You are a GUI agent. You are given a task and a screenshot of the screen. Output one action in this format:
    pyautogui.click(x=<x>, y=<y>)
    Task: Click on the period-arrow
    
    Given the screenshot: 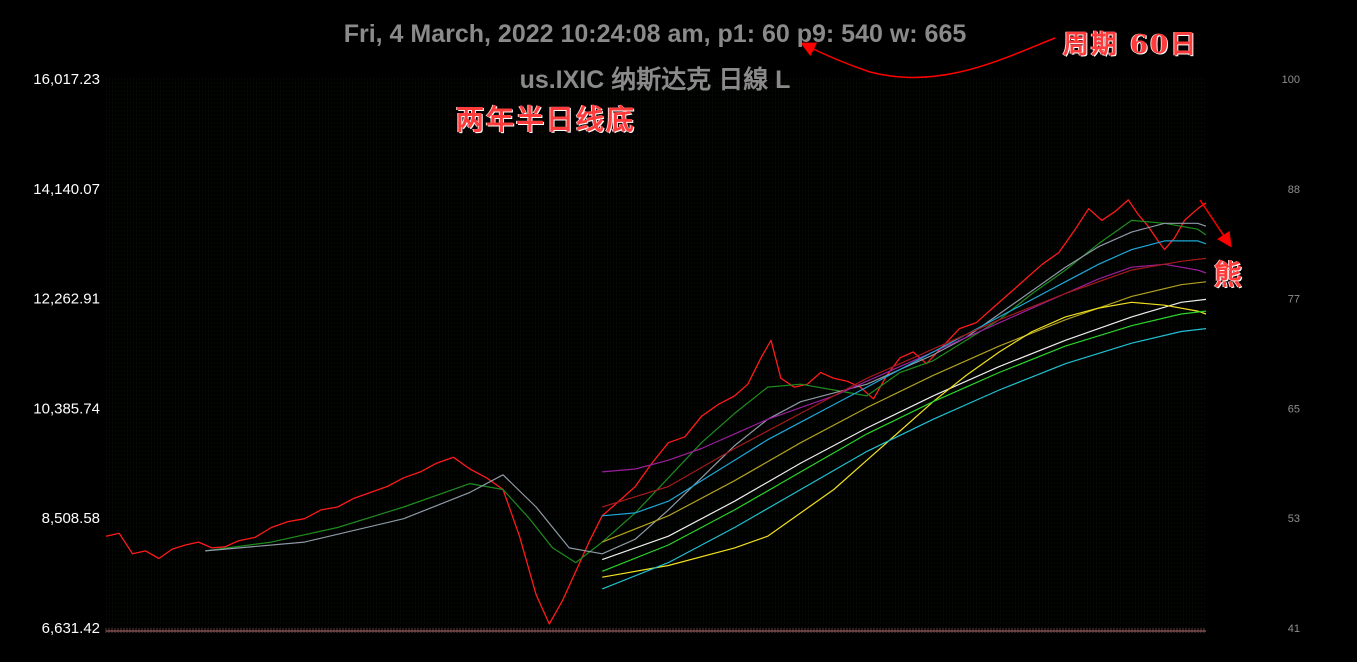 What is the action you would take?
    pyautogui.click(x=928, y=58)
    